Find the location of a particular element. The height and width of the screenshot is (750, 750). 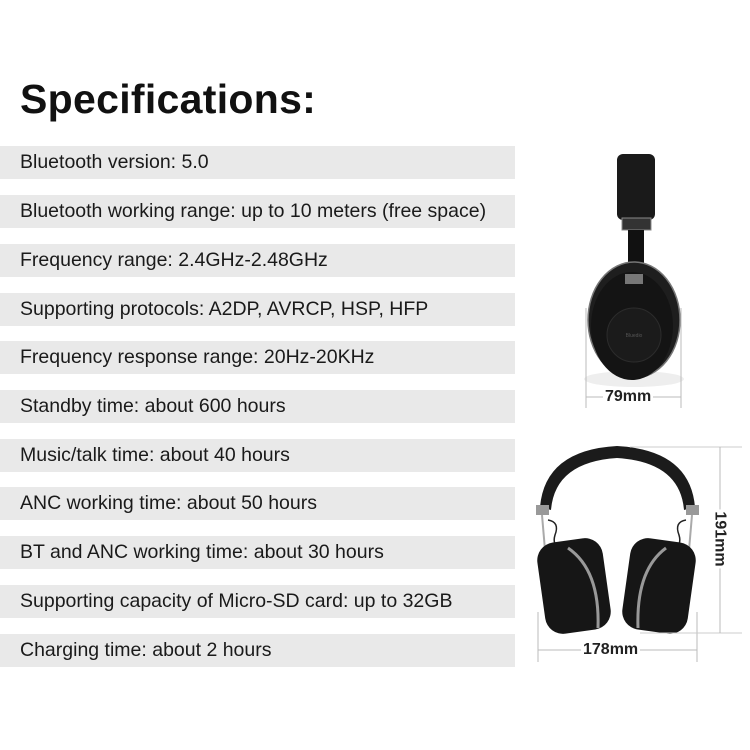

brand-logo: Bluedio is located at coordinates (634, 336).